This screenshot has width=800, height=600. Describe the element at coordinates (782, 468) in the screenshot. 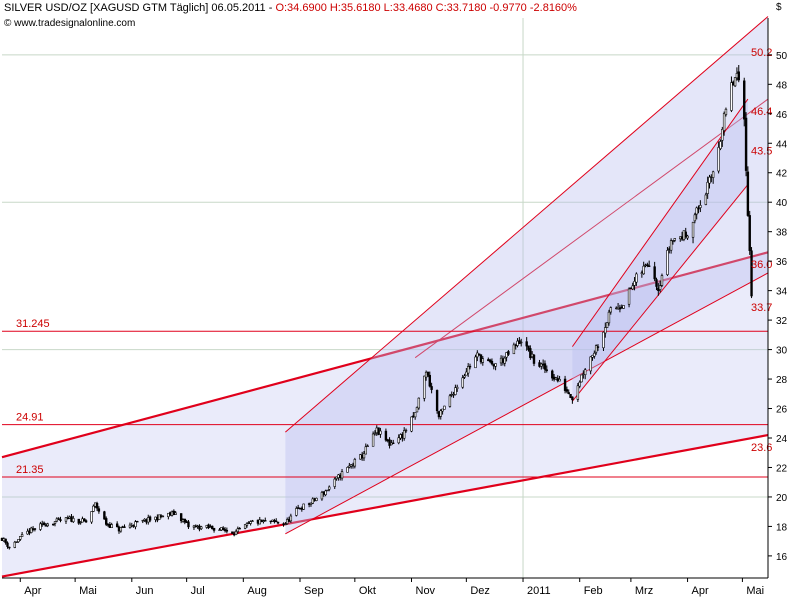

I see `y-tick-label-22: 22` at that location.